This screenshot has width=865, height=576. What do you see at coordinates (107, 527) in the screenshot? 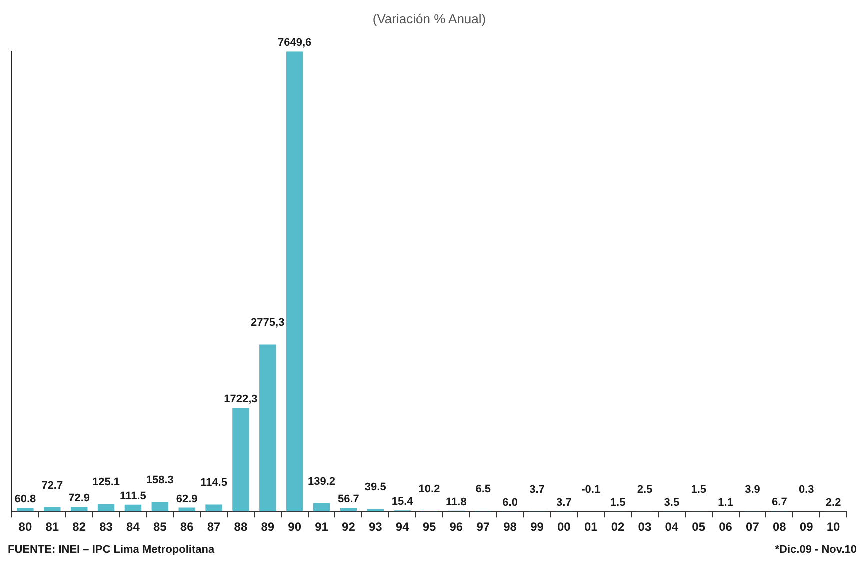
I see `x-tick-label: 83` at bounding box center [107, 527].